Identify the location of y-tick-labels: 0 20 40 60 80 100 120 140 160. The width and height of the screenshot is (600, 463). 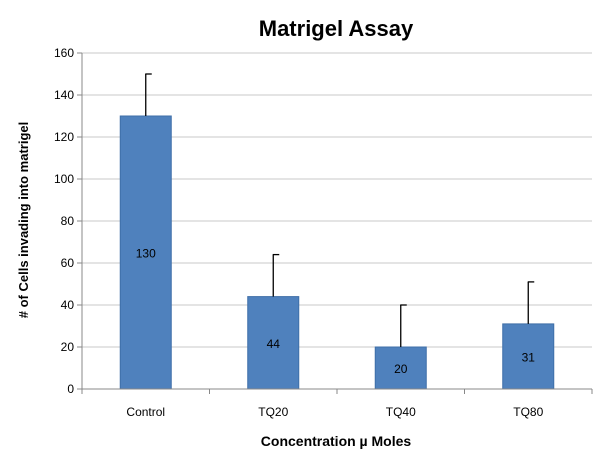
(64, 221).